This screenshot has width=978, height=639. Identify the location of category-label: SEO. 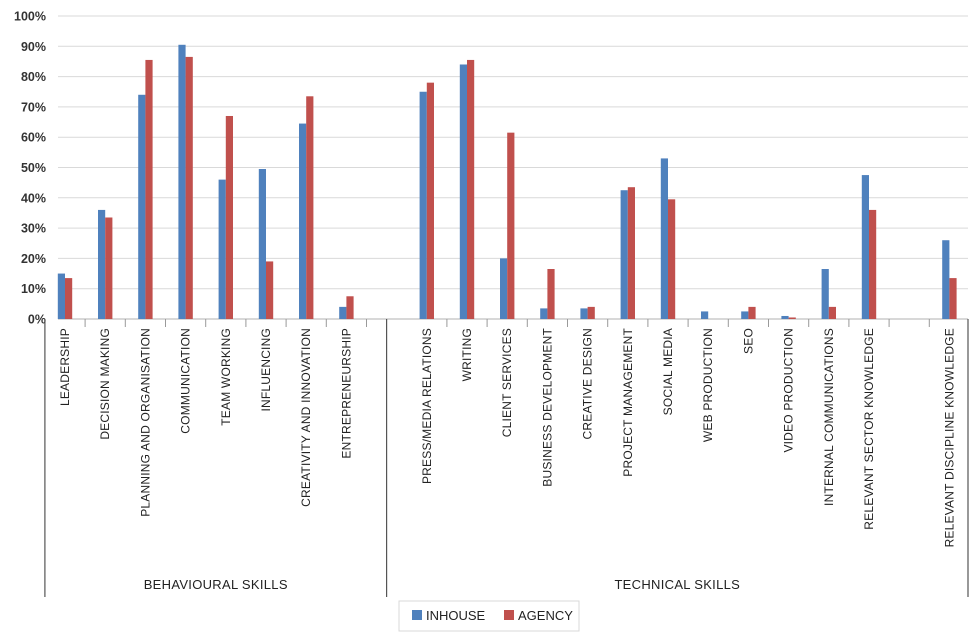
(748, 341).